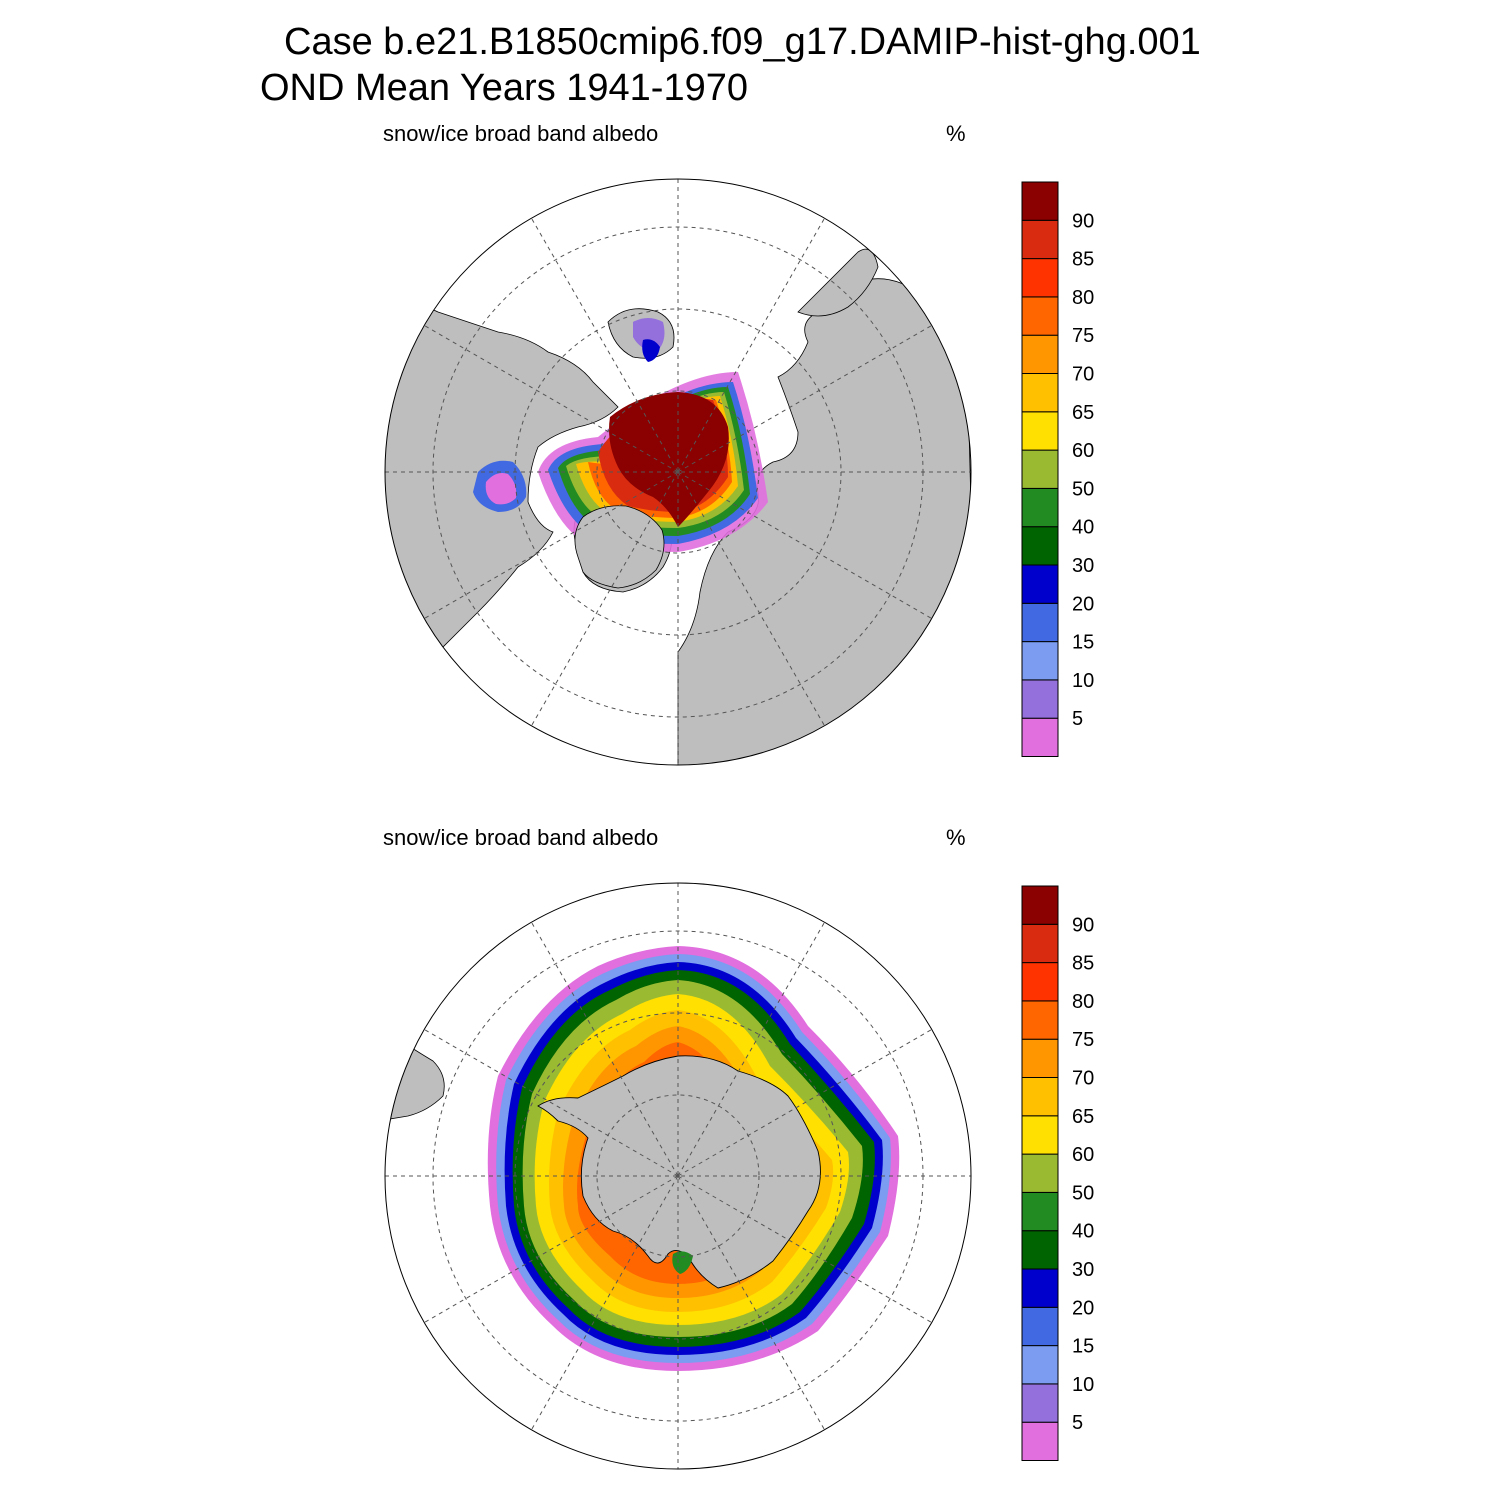 This screenshot has height=1500, width=1500. I want to click on plot-title-period: OND Mean Years 1941-1970, so click(504, 88).